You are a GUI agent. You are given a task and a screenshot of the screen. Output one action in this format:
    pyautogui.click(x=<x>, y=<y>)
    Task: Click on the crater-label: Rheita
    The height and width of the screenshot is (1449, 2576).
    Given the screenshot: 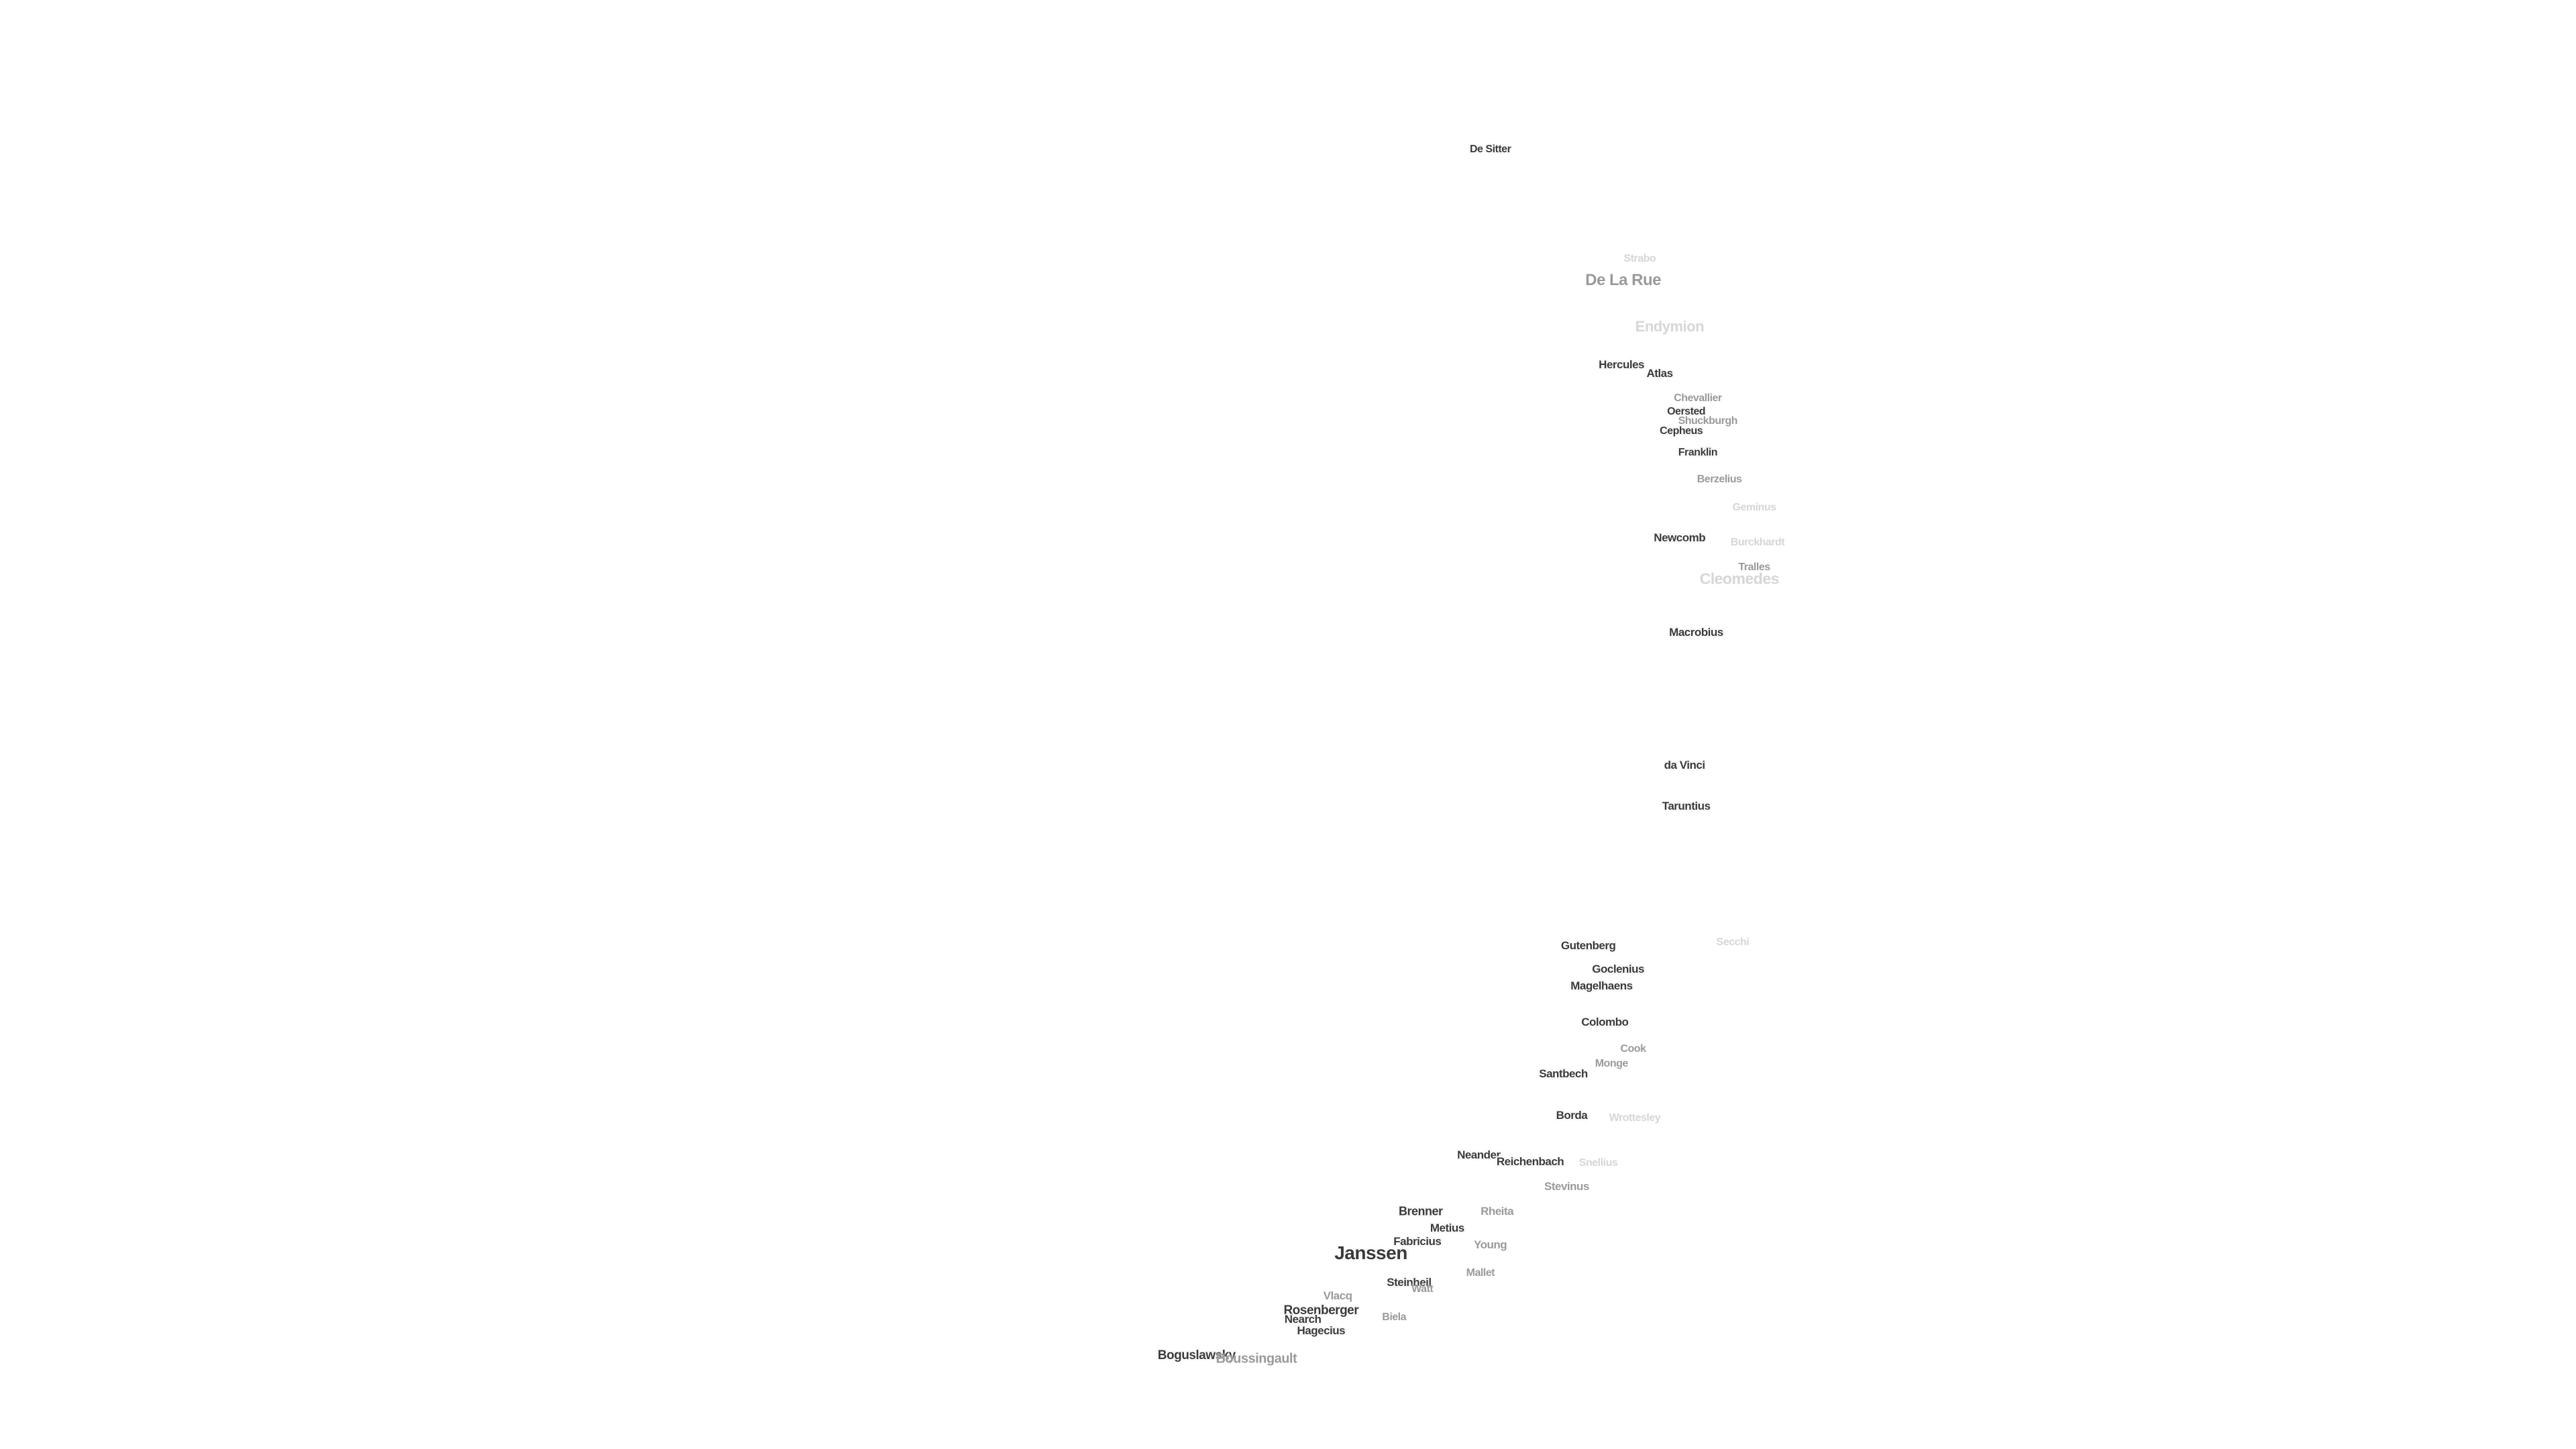 What is the action you would take?
    pyautogui.click(x=1497, y=1211)
    